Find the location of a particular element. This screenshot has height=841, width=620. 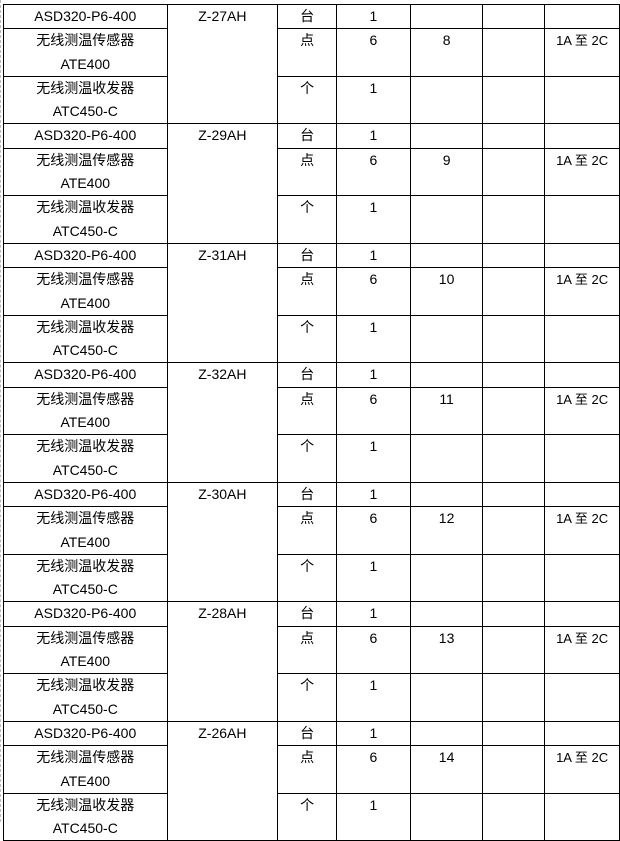

model-cell: Z-28AH is located at coordinates (222, 661).